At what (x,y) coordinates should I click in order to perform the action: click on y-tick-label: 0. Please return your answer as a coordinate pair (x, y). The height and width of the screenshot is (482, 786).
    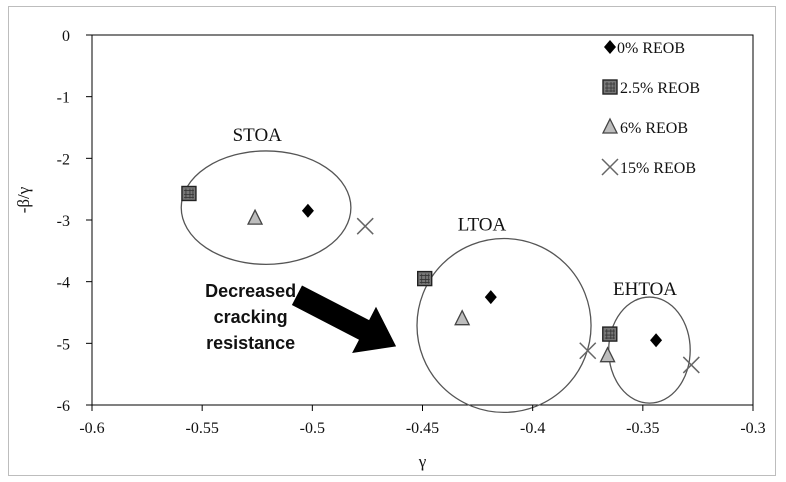
    Looking at the image, I should click on (66, 36).